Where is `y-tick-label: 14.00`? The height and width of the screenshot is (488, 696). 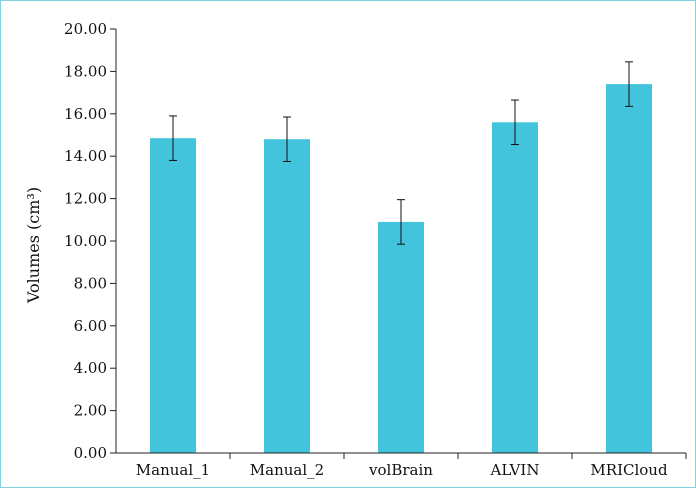 y-tick-label: 14.00 is located at coordinates (85, 156).